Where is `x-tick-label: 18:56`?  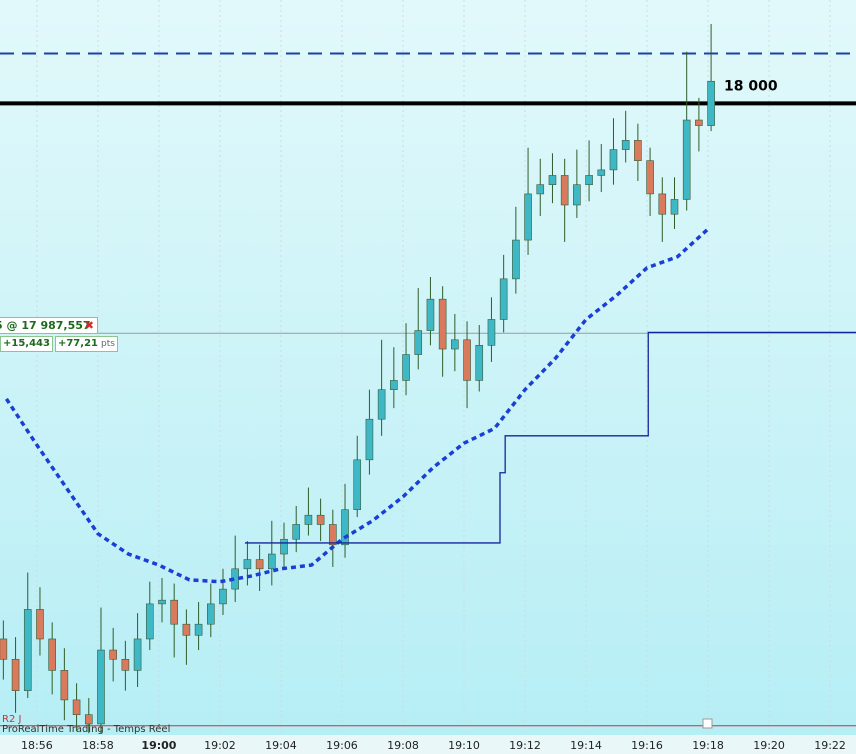
x-tick-label: 18:56 is located at coordinates (37, 745).